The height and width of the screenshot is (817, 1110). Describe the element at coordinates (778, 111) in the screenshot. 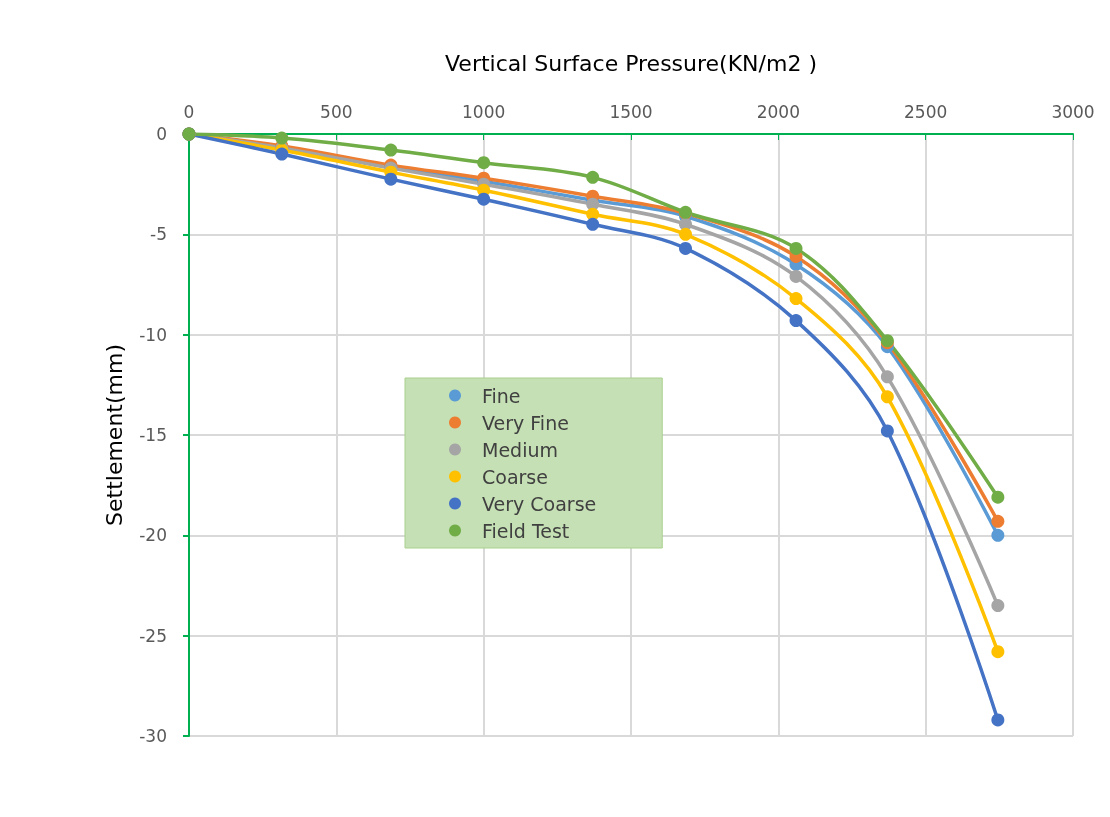

I see `x-tick-label: 2000` at that location.